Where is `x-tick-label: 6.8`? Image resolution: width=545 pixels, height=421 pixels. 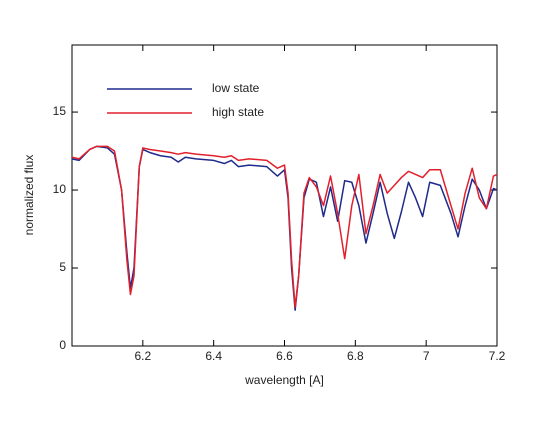 x-tick-label: 6.8 is located at coordinates (355, 356).